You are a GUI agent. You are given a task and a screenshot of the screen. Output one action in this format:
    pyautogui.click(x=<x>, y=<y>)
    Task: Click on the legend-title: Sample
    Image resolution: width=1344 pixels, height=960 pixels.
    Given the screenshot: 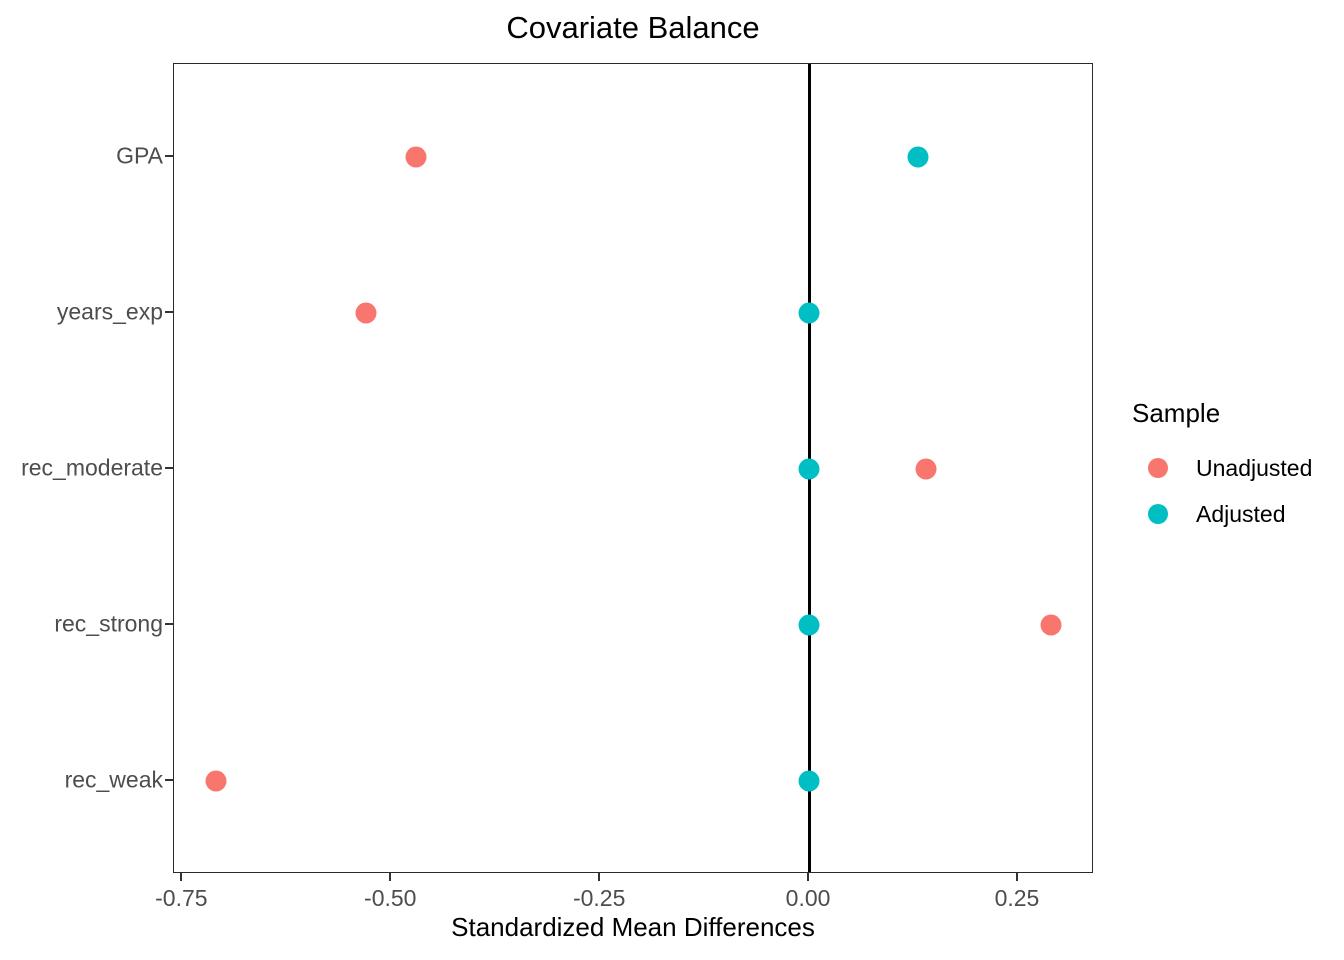 What is the action you would take?
    pyautogui.click(x=1176, y=413)
    